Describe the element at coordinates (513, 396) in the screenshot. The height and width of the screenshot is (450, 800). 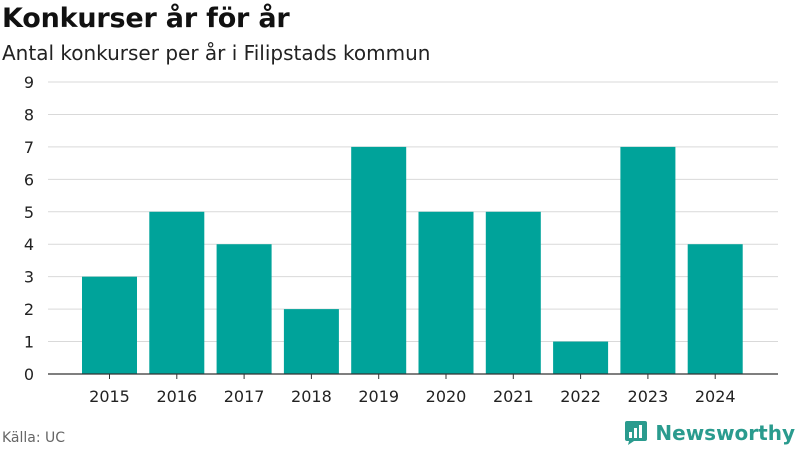
I see `x-tick-label: 2021` at that location.